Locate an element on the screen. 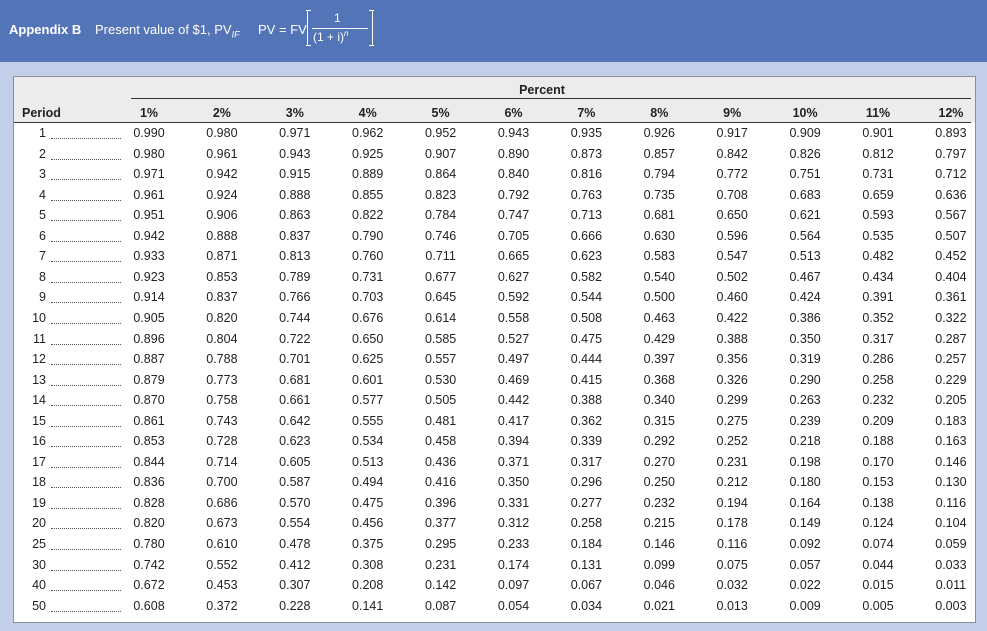  cell-value: 0.087 is located at coordinates (440, 605).